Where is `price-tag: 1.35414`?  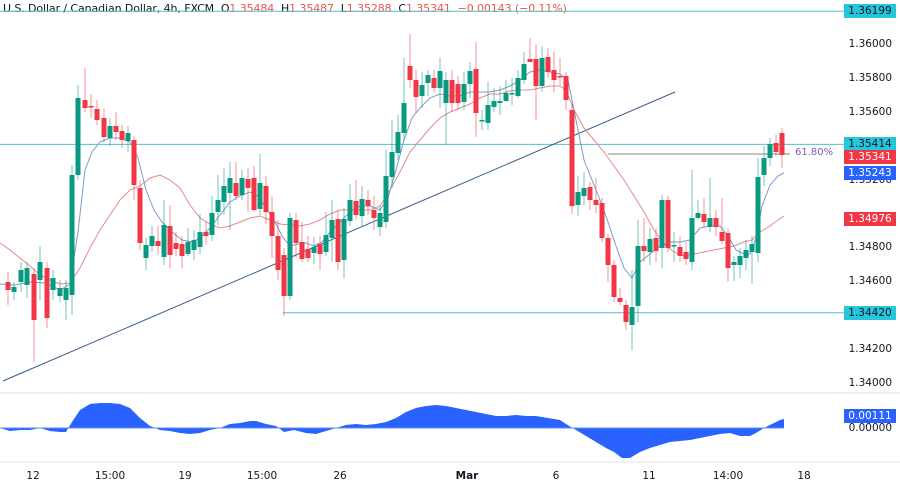
price-tag: 1.35414 is located at coordinates (870, 144).